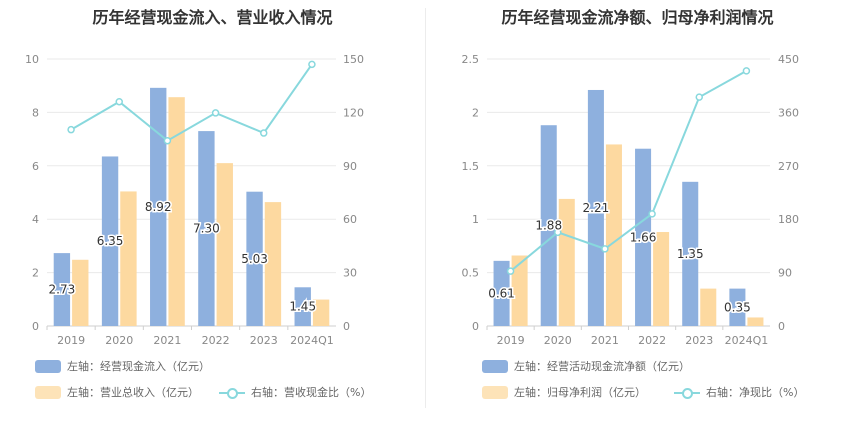 The width and height of the screenshot is (850, 437). I want to click on chart-title: 历年经营现金流净额、归母净利润情况, so click(637, 17).